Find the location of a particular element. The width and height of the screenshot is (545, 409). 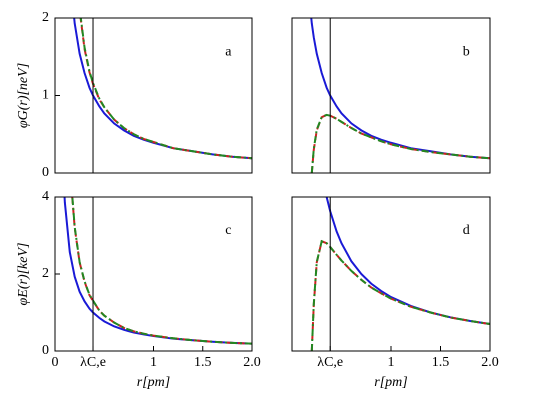

panel: b is located at coordinates (391, 95).